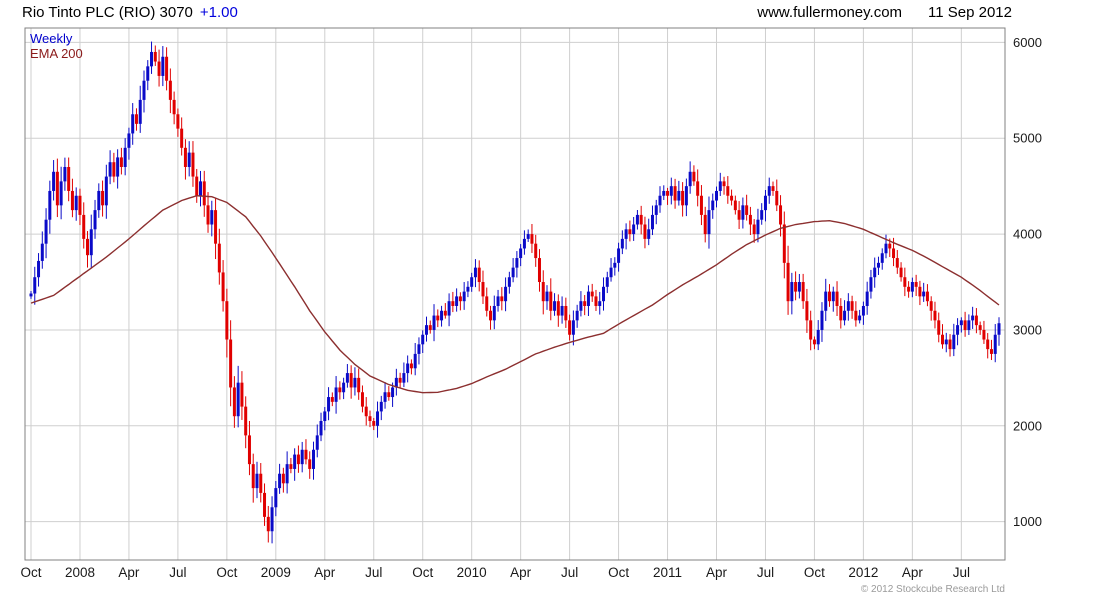 This screenshot has width=1100, height=600. What do you see at coordinates (1027, 42) in the screenshot?
I see `y-axis-tick: 6000` at bounding box center [1027, 42].